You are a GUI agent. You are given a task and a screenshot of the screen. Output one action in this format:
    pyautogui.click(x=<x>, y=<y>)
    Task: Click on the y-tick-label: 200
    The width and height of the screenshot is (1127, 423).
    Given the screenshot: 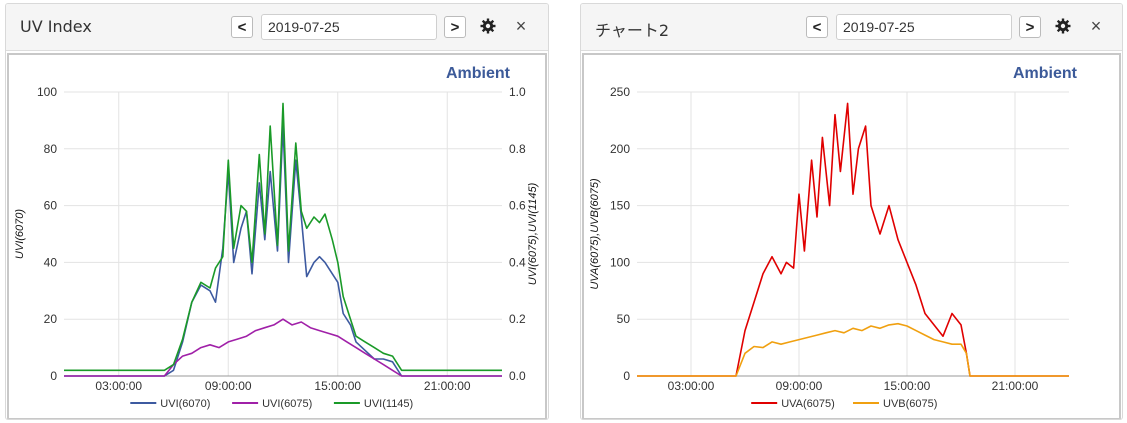 What is the action you would take?
    pyautogui.click(x=620, y=149)
    